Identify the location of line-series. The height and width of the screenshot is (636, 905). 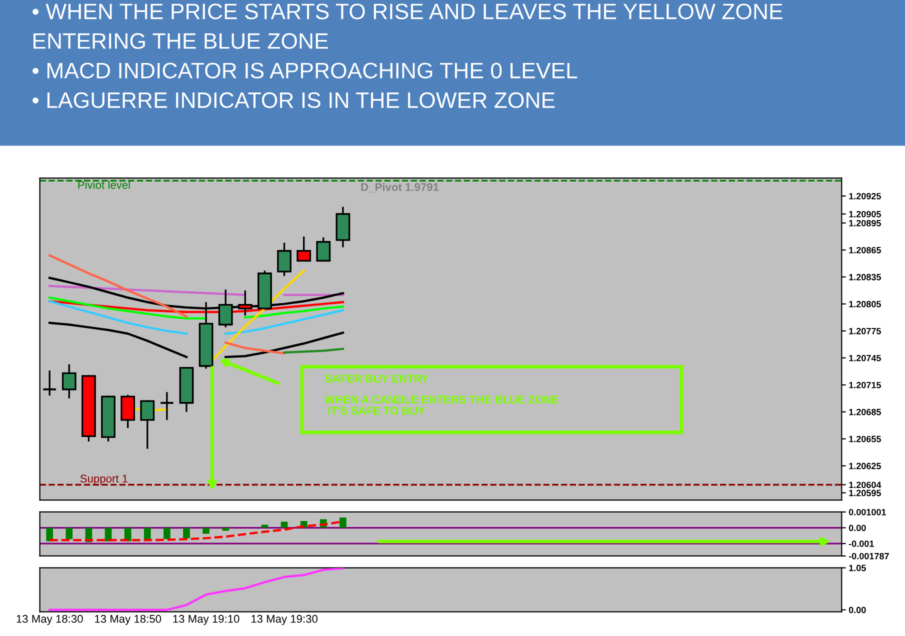
(196, 589).